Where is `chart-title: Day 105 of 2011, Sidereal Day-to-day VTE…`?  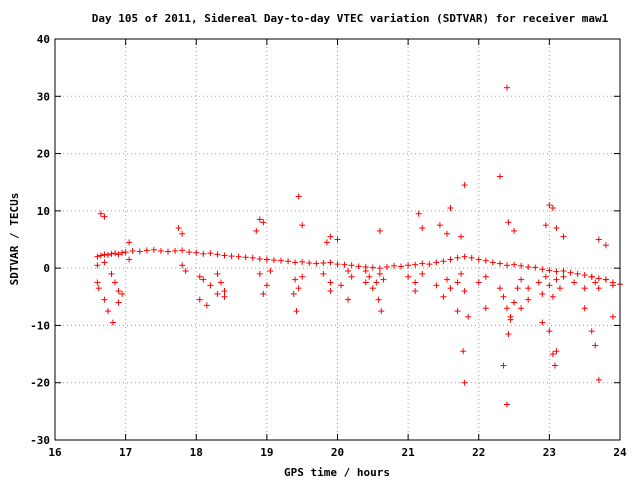 chart-title: Day 105 of 2011, Sidereal Day-to-day VTE… is located at coordinates (350, 18).